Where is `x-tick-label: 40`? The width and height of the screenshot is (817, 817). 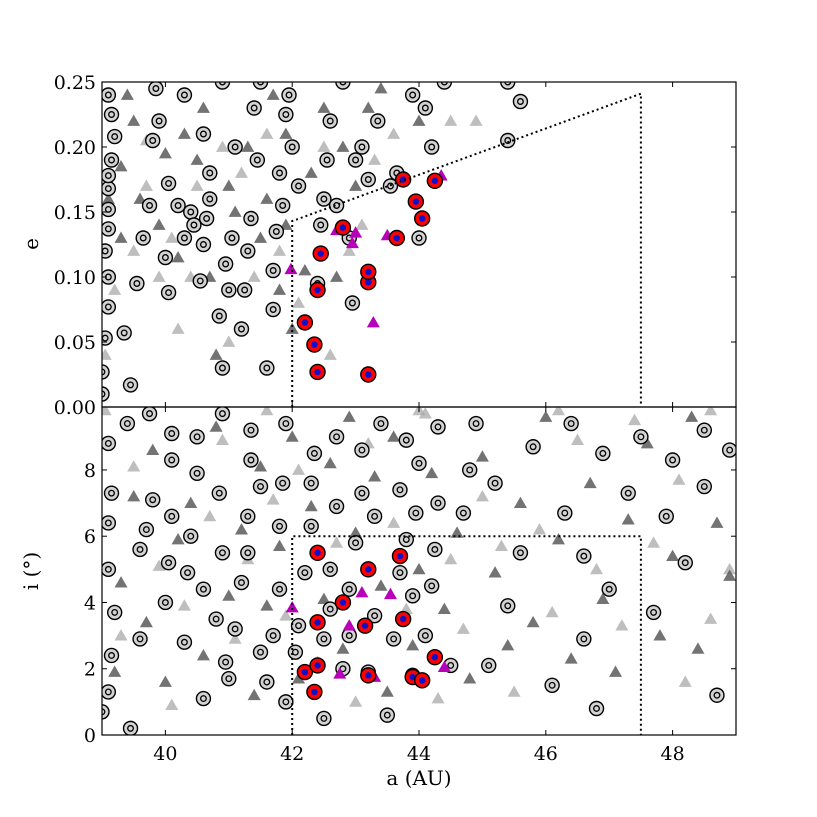 x-tick-label: 40 is located at coordinates (165, 754).